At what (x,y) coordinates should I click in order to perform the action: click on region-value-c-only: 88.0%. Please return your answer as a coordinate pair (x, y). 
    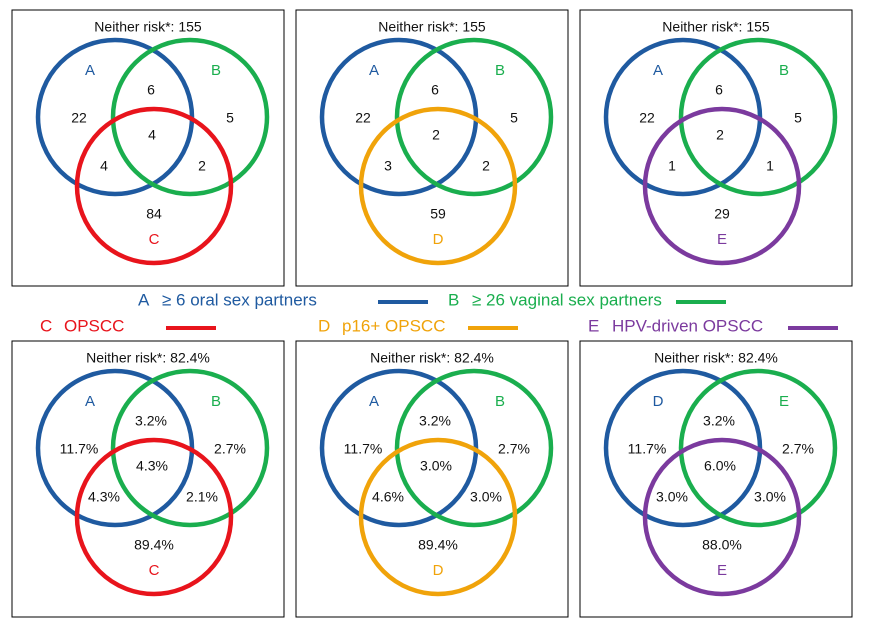
    Looking at the image, I should click on (722, 545).